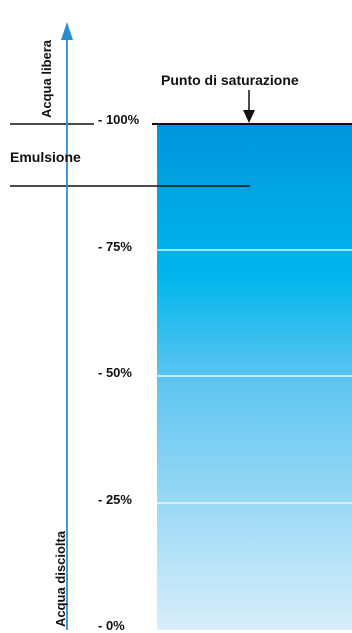  What do you see at coordinates (111, 625) in the screenshot?
I see `scale-label-0: - 0%` at bounding box center [111, 625].